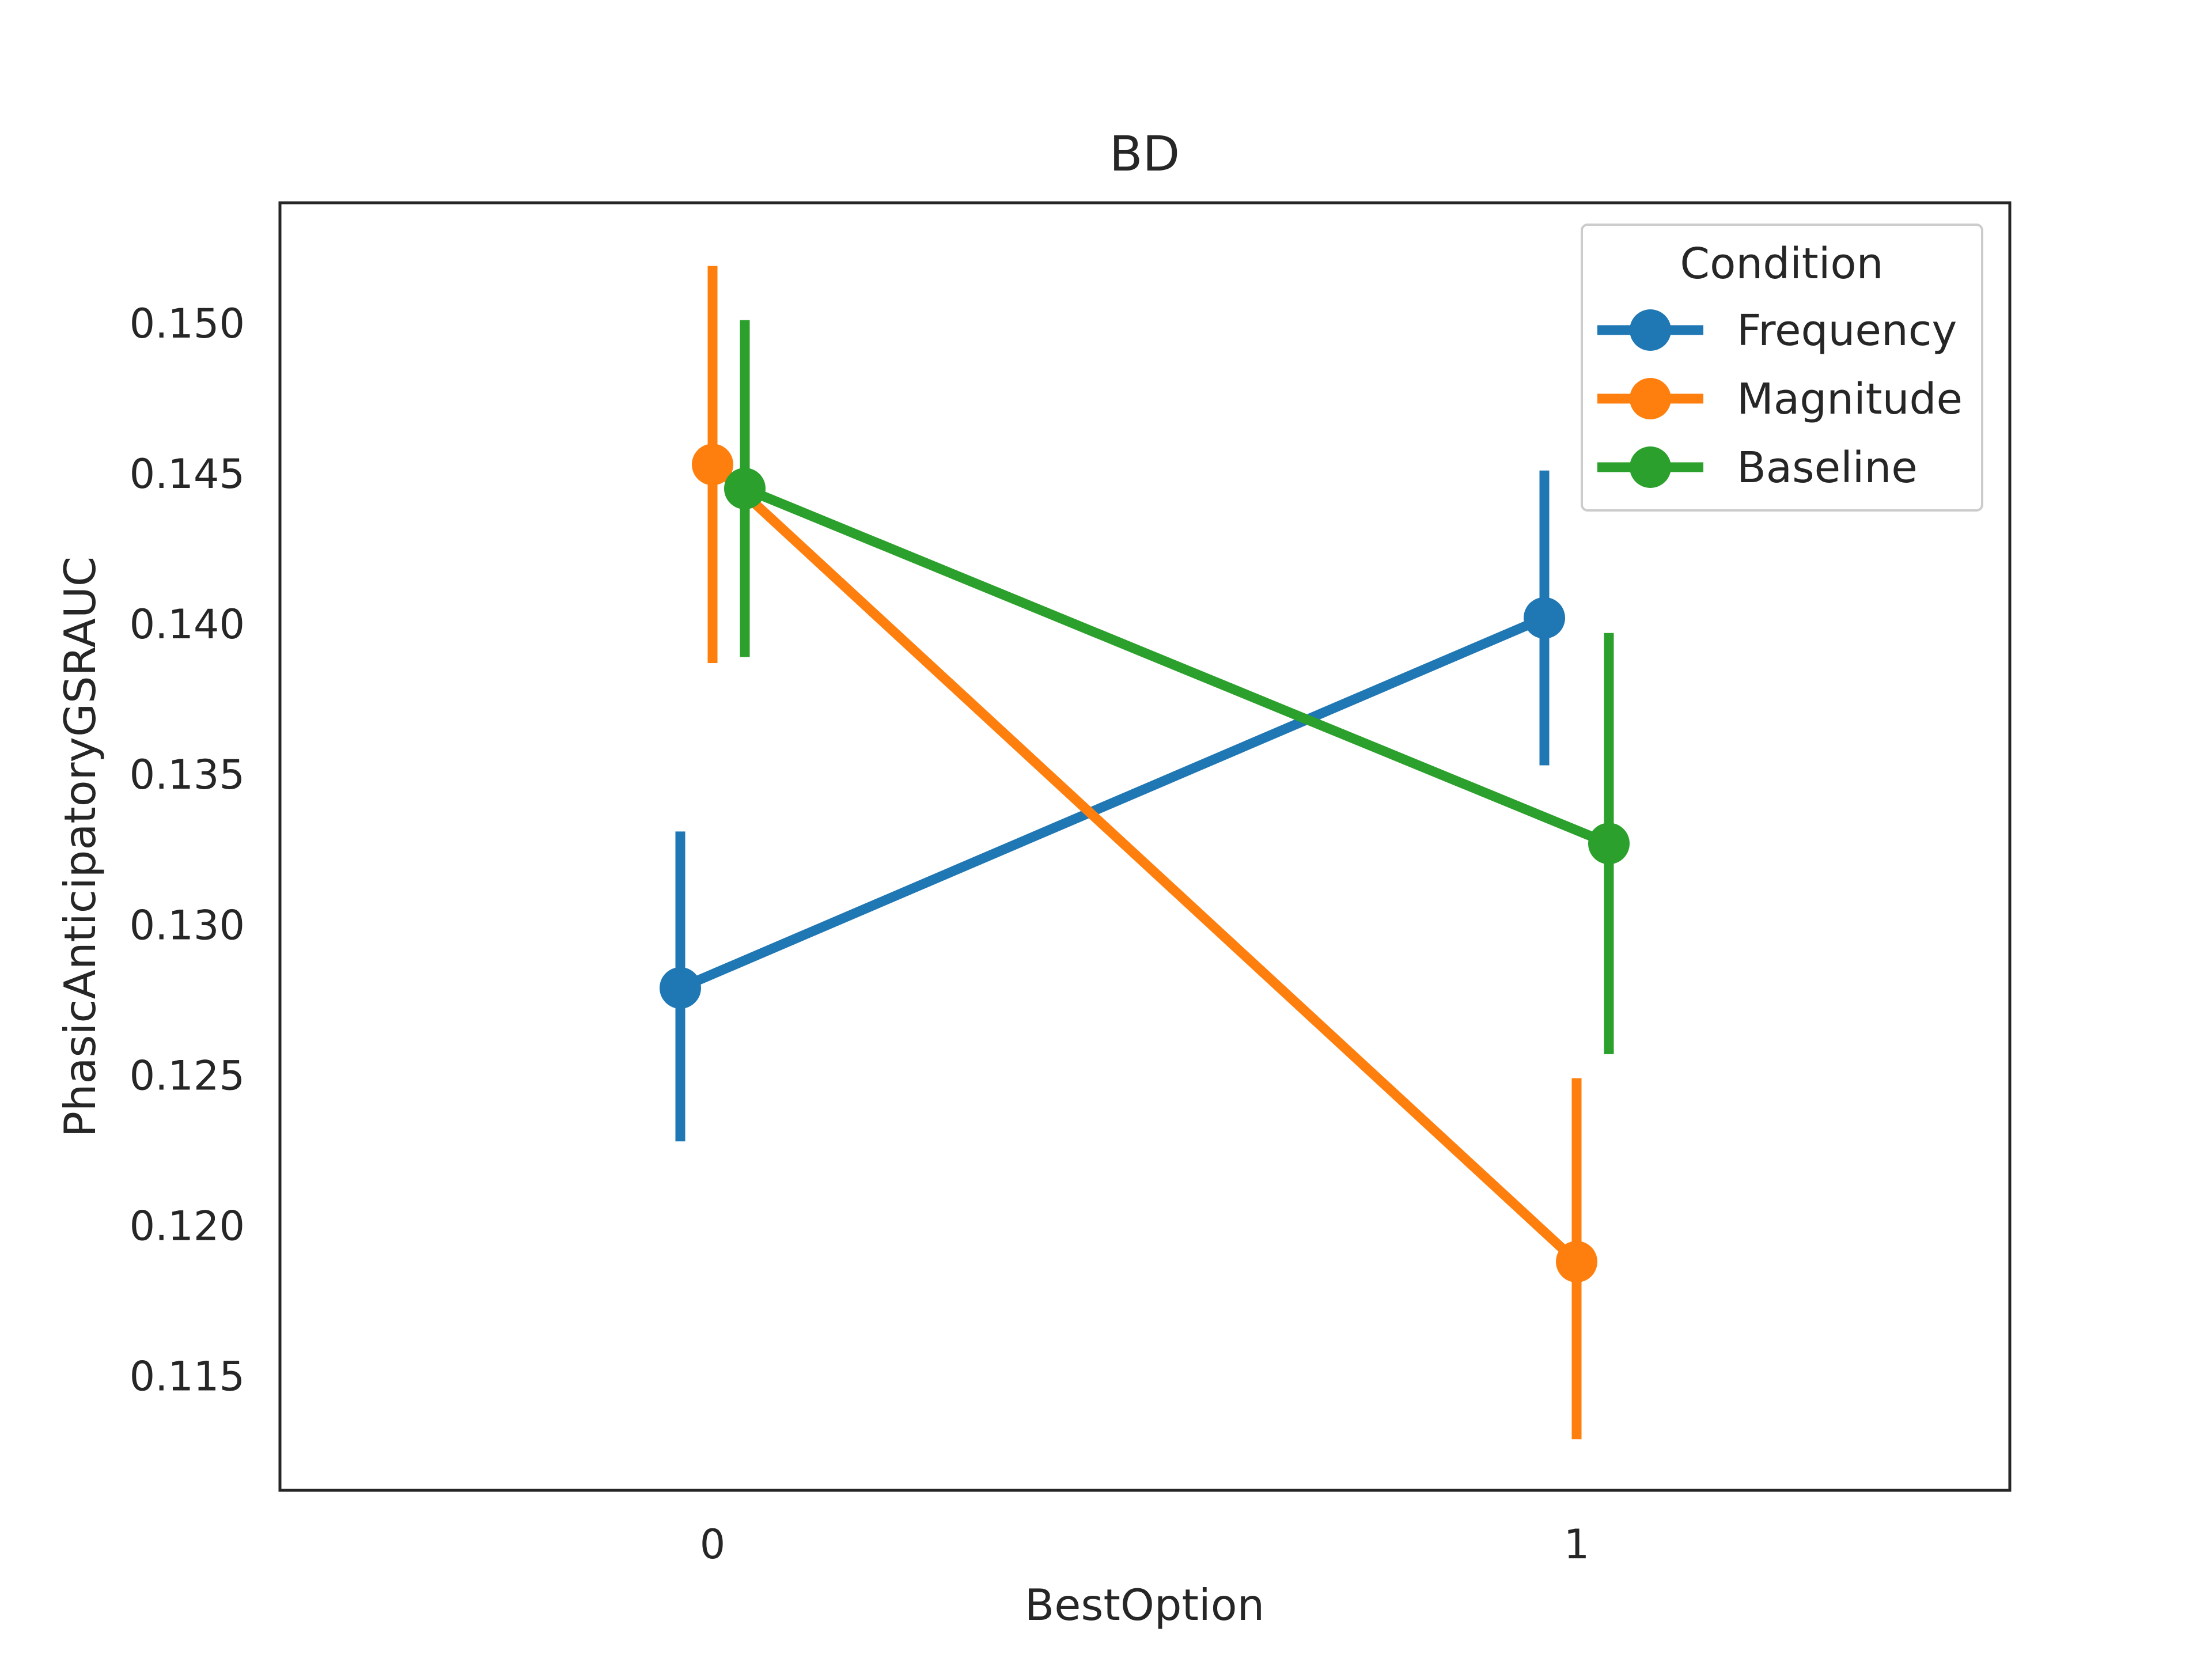 The image size is (2212, 1662). Describe the element at coordinates (80, 847) in the screenshot. I see `y-axis-label: PhasicAnticipatoryGSRAUC` at that location.